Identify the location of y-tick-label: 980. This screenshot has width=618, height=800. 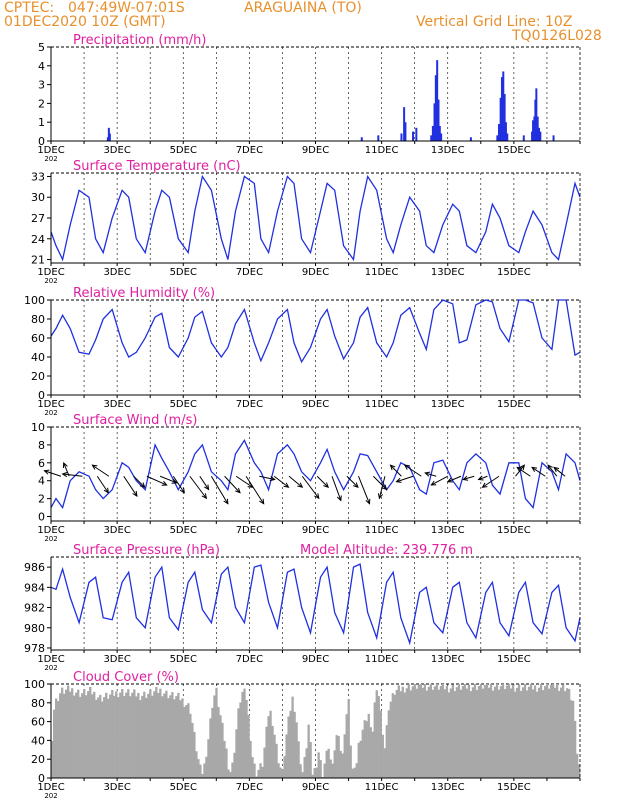
(34, 628).